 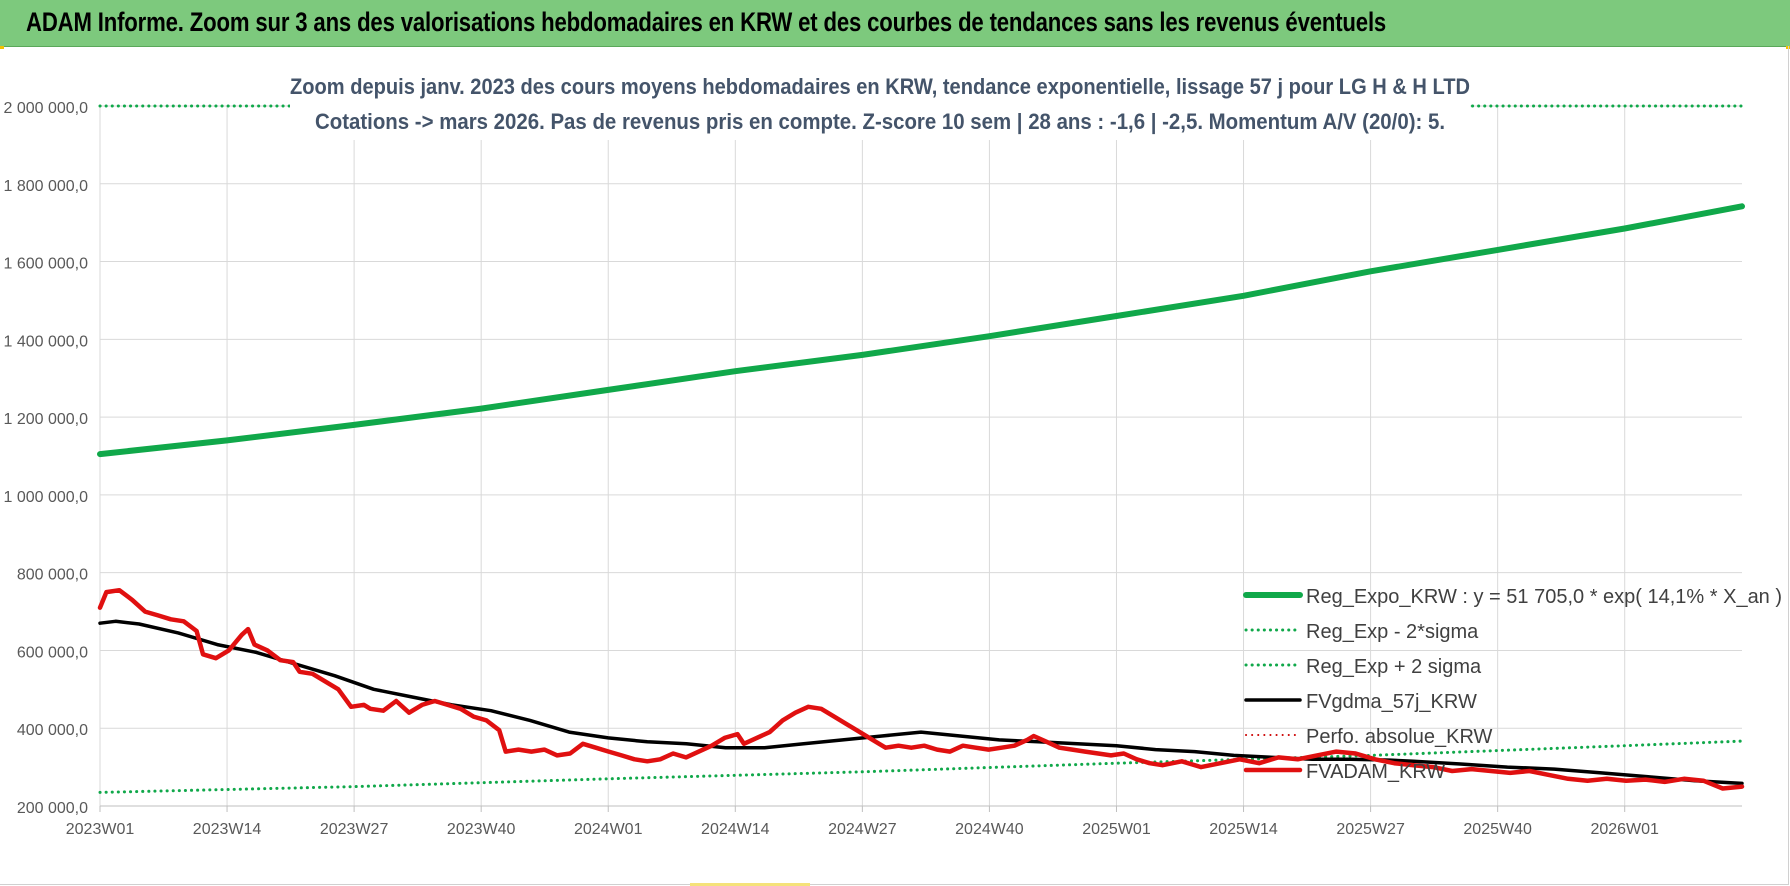 What do you see at coordinates (1394, 667) in the screenshot?
I see `legend-label-2: Reg_Exp + 2 sigma` at bounding box center [1394, 667].